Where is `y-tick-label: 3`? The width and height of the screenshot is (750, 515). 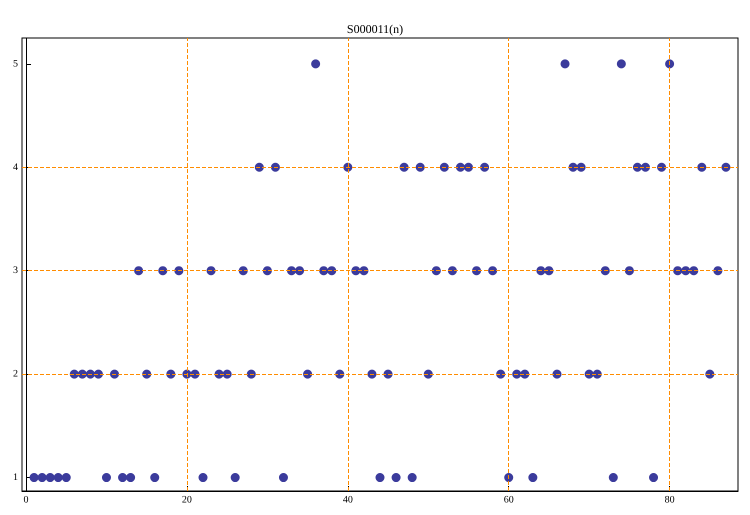 y-tick-label: 3 is located at coordinates (15, 270).